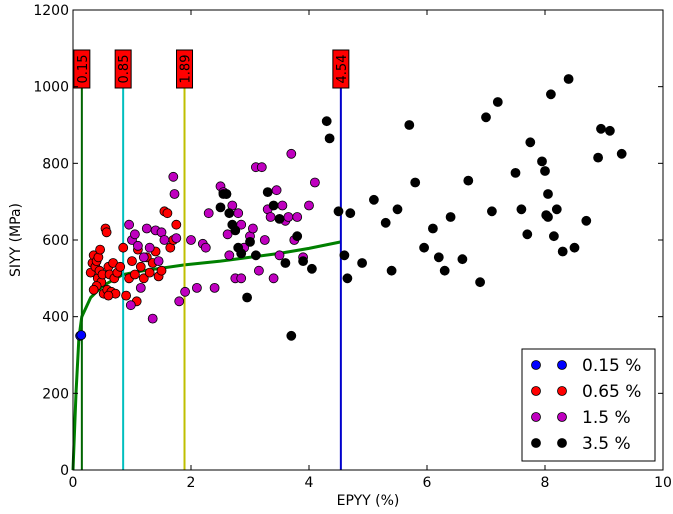 The height and width of the screenshot is (514, 673). I want to click on x-tick-label: 2, so click(191, 483).